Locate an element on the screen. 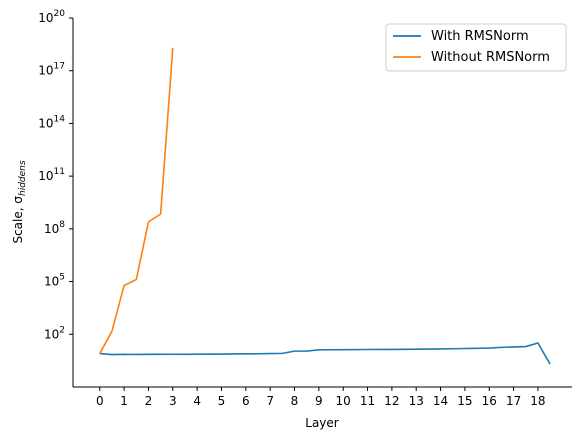 The image size is (580, 440). x-axis-title: Layer is located at coordinates (322, 423).